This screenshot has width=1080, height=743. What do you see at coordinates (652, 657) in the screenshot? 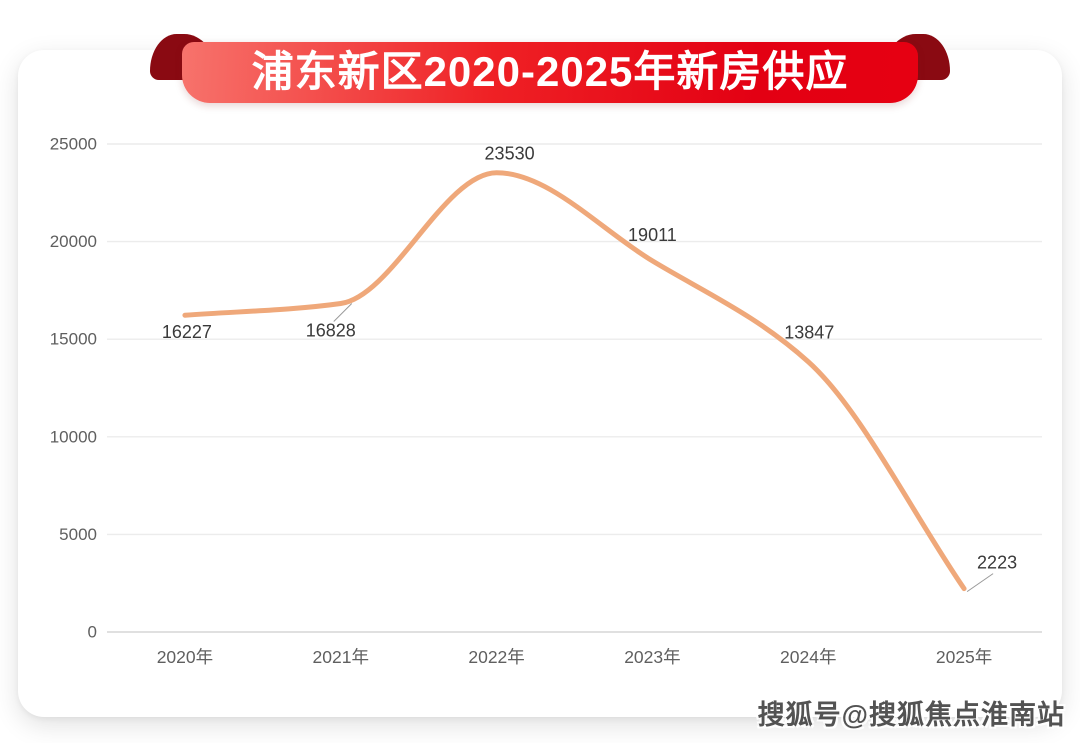
I see `x-tick-label: 2023年` at bounding box center [652, 657].